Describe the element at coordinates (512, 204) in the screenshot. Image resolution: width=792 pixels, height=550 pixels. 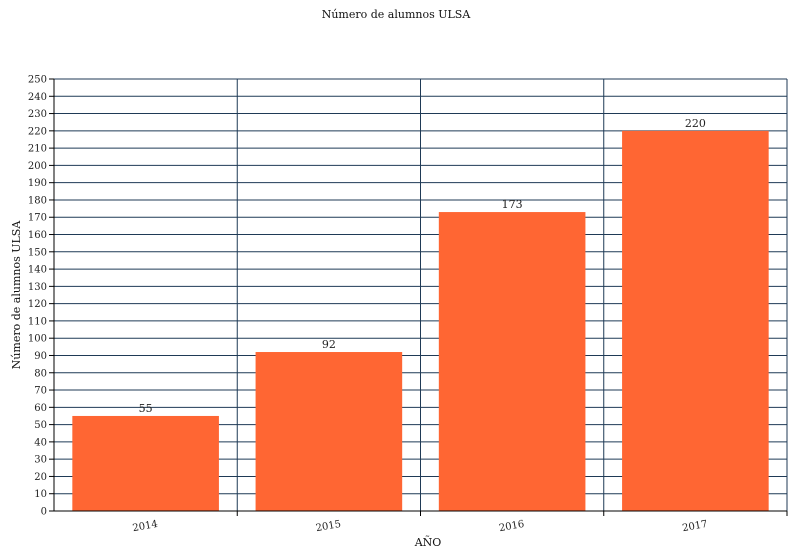
I see `data-label: 173` at that location.